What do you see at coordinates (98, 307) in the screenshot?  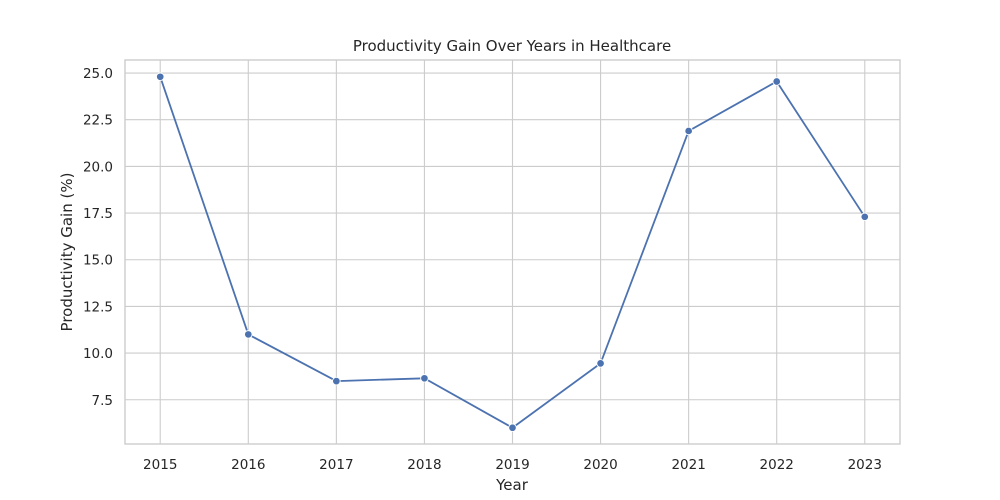 I see `y-tick-label: 12.5` at bounding box center [98, 307].